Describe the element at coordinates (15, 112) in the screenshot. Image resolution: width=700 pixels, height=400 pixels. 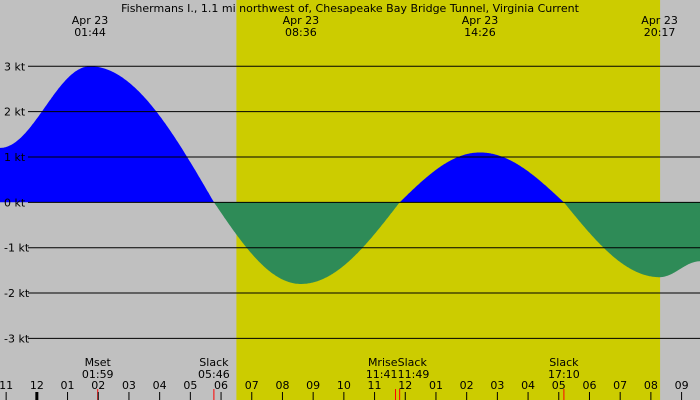
I see `y-tick-label: 2 kt` at that location.